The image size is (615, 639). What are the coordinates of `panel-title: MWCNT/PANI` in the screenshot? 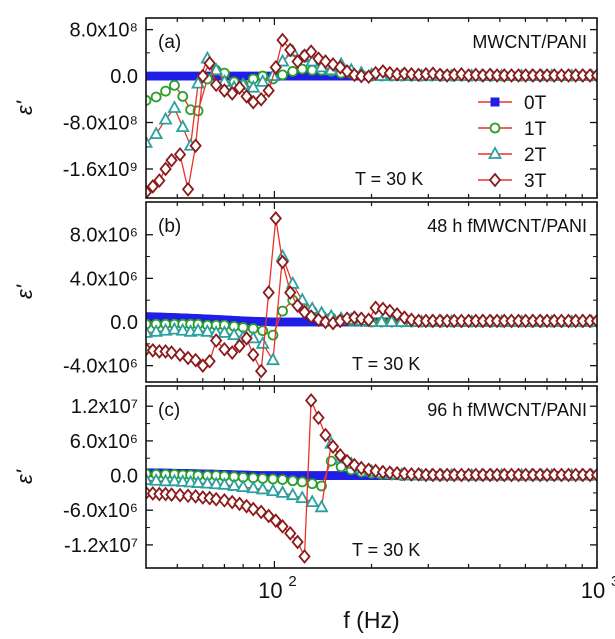 It's located at (529, 42).